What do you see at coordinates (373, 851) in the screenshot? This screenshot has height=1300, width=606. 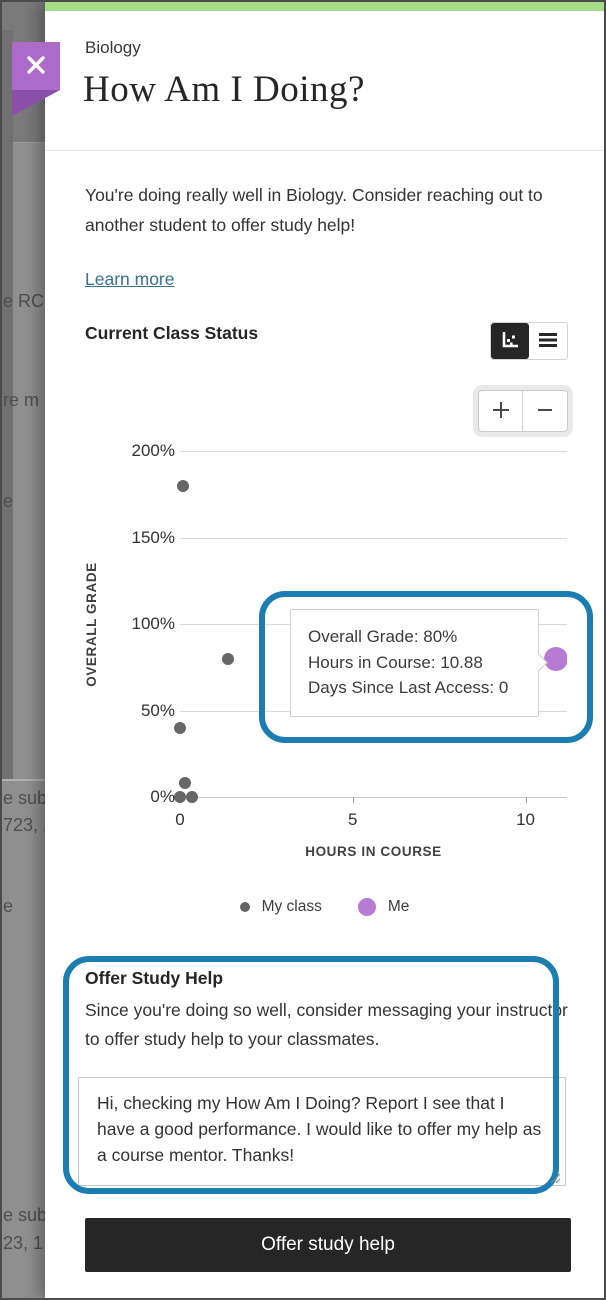 I see `x-axis-title: HOURS IN COURSE` at bounding box center [373, 851].